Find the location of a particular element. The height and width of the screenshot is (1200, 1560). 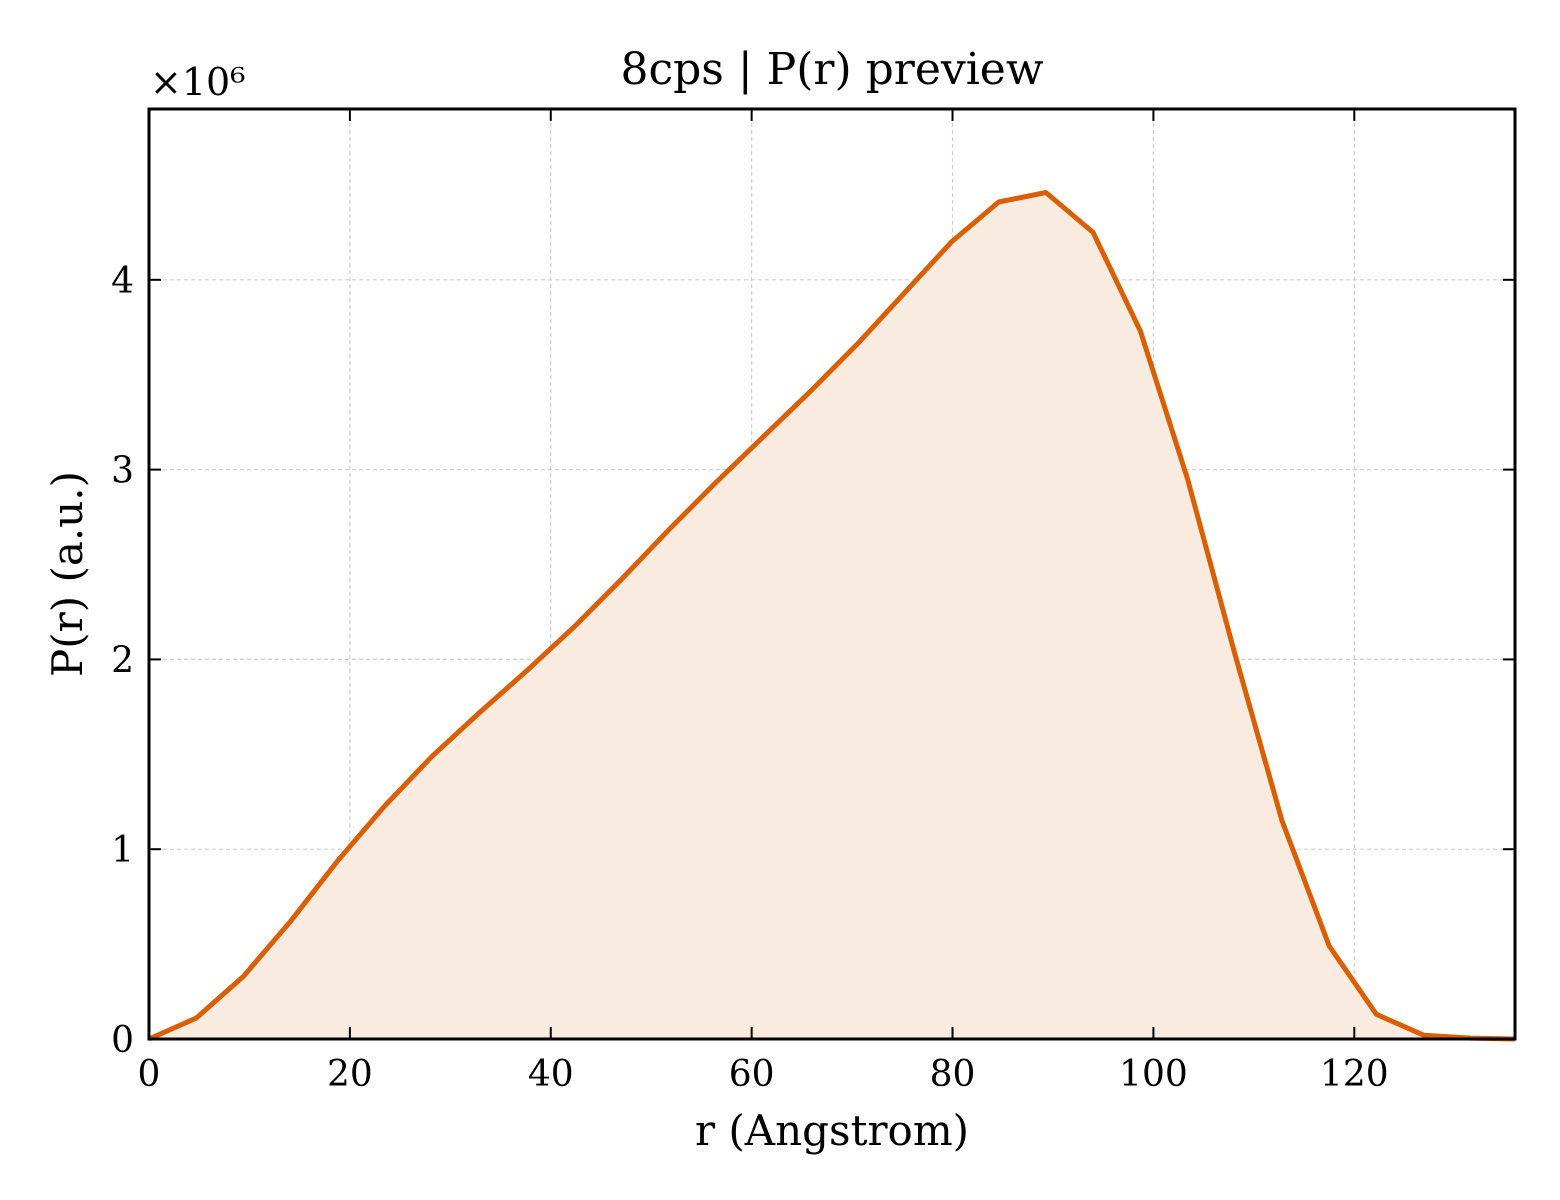

x-axis-label: r (Angstrom) is located at coordinates (832, 1130).